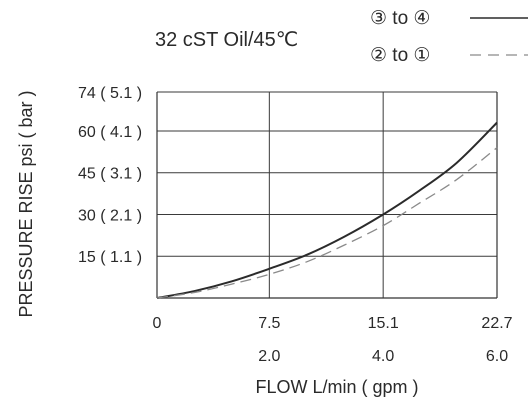 This screenshot has width=530, height=405. Describe the element at coordinates (336, 387) in the screenshot. I see `x-axis-title: FLOW L/min ( gpm )` at that location.